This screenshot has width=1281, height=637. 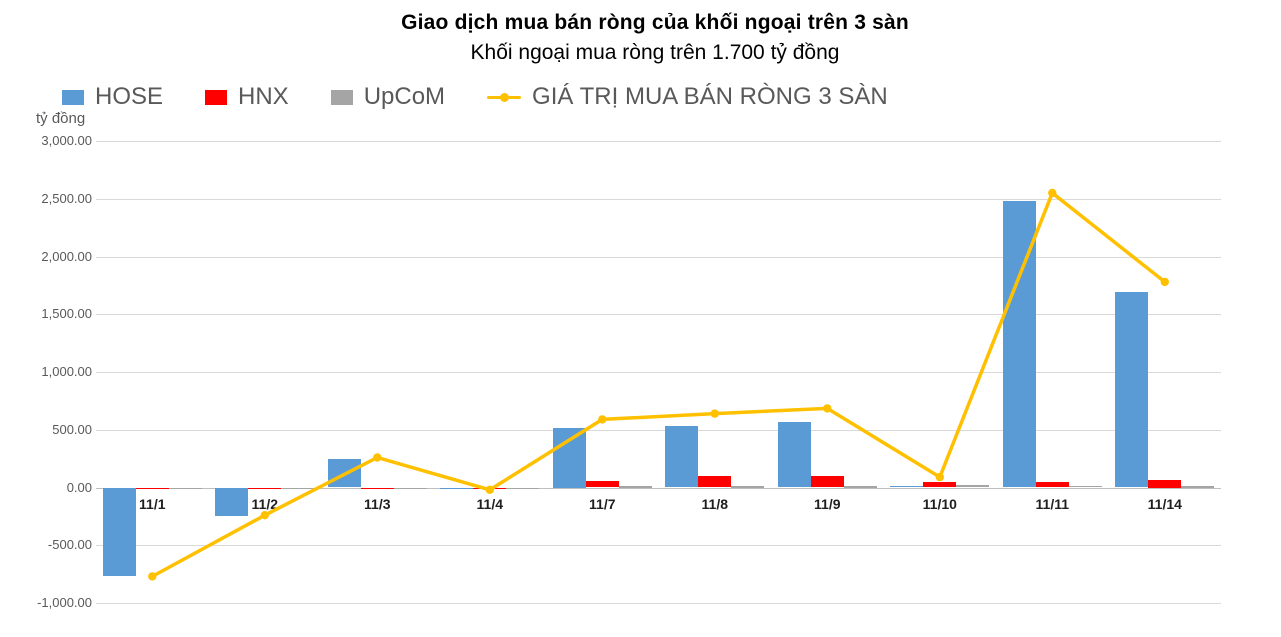 I want to click on legend-item-hose: HOSE, so click(x=112, y=97).